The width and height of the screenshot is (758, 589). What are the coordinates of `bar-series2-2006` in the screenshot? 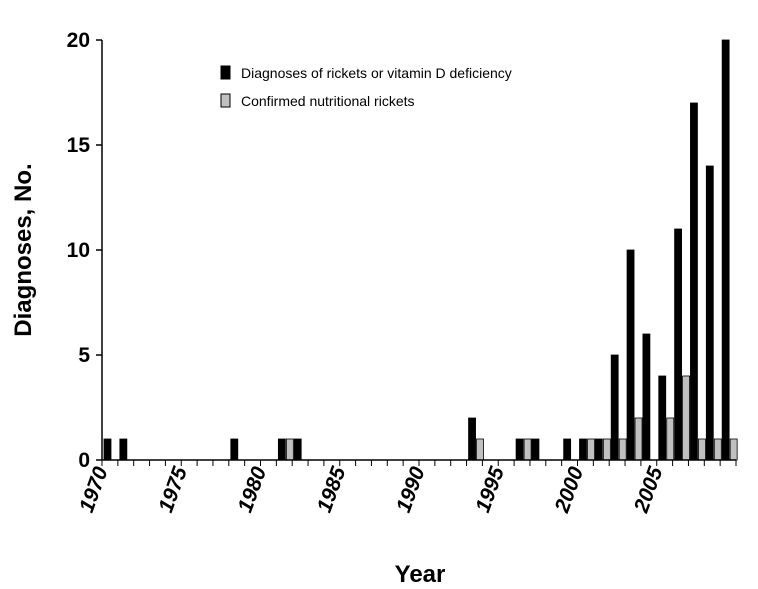 It's located at (686, 418).